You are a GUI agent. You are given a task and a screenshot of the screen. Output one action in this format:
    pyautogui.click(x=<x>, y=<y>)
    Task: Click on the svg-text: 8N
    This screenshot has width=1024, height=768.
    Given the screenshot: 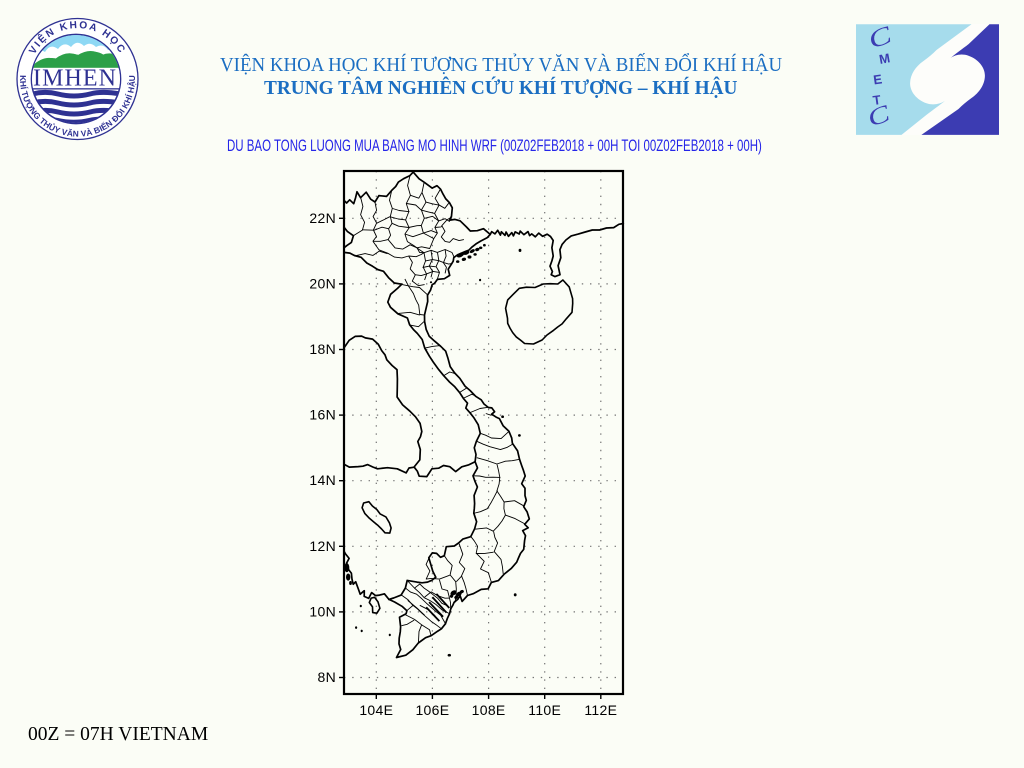 What is the action you would take?
    pyautogui.click(x=327, y=677)
    